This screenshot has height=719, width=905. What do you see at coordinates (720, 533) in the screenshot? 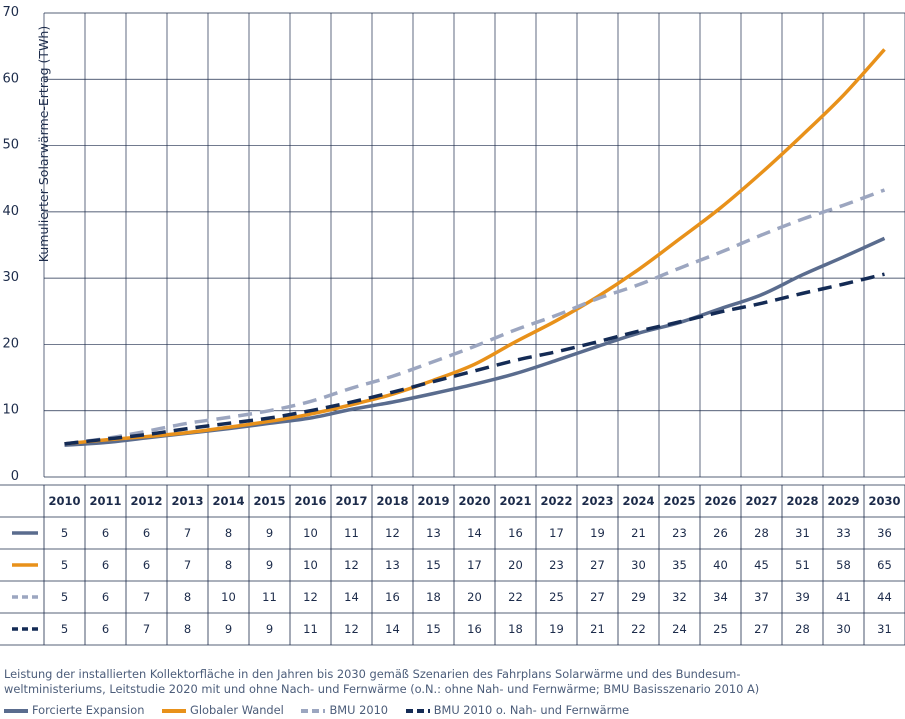
I see `table-cell-value: 26` at bounding box center [720, 533].